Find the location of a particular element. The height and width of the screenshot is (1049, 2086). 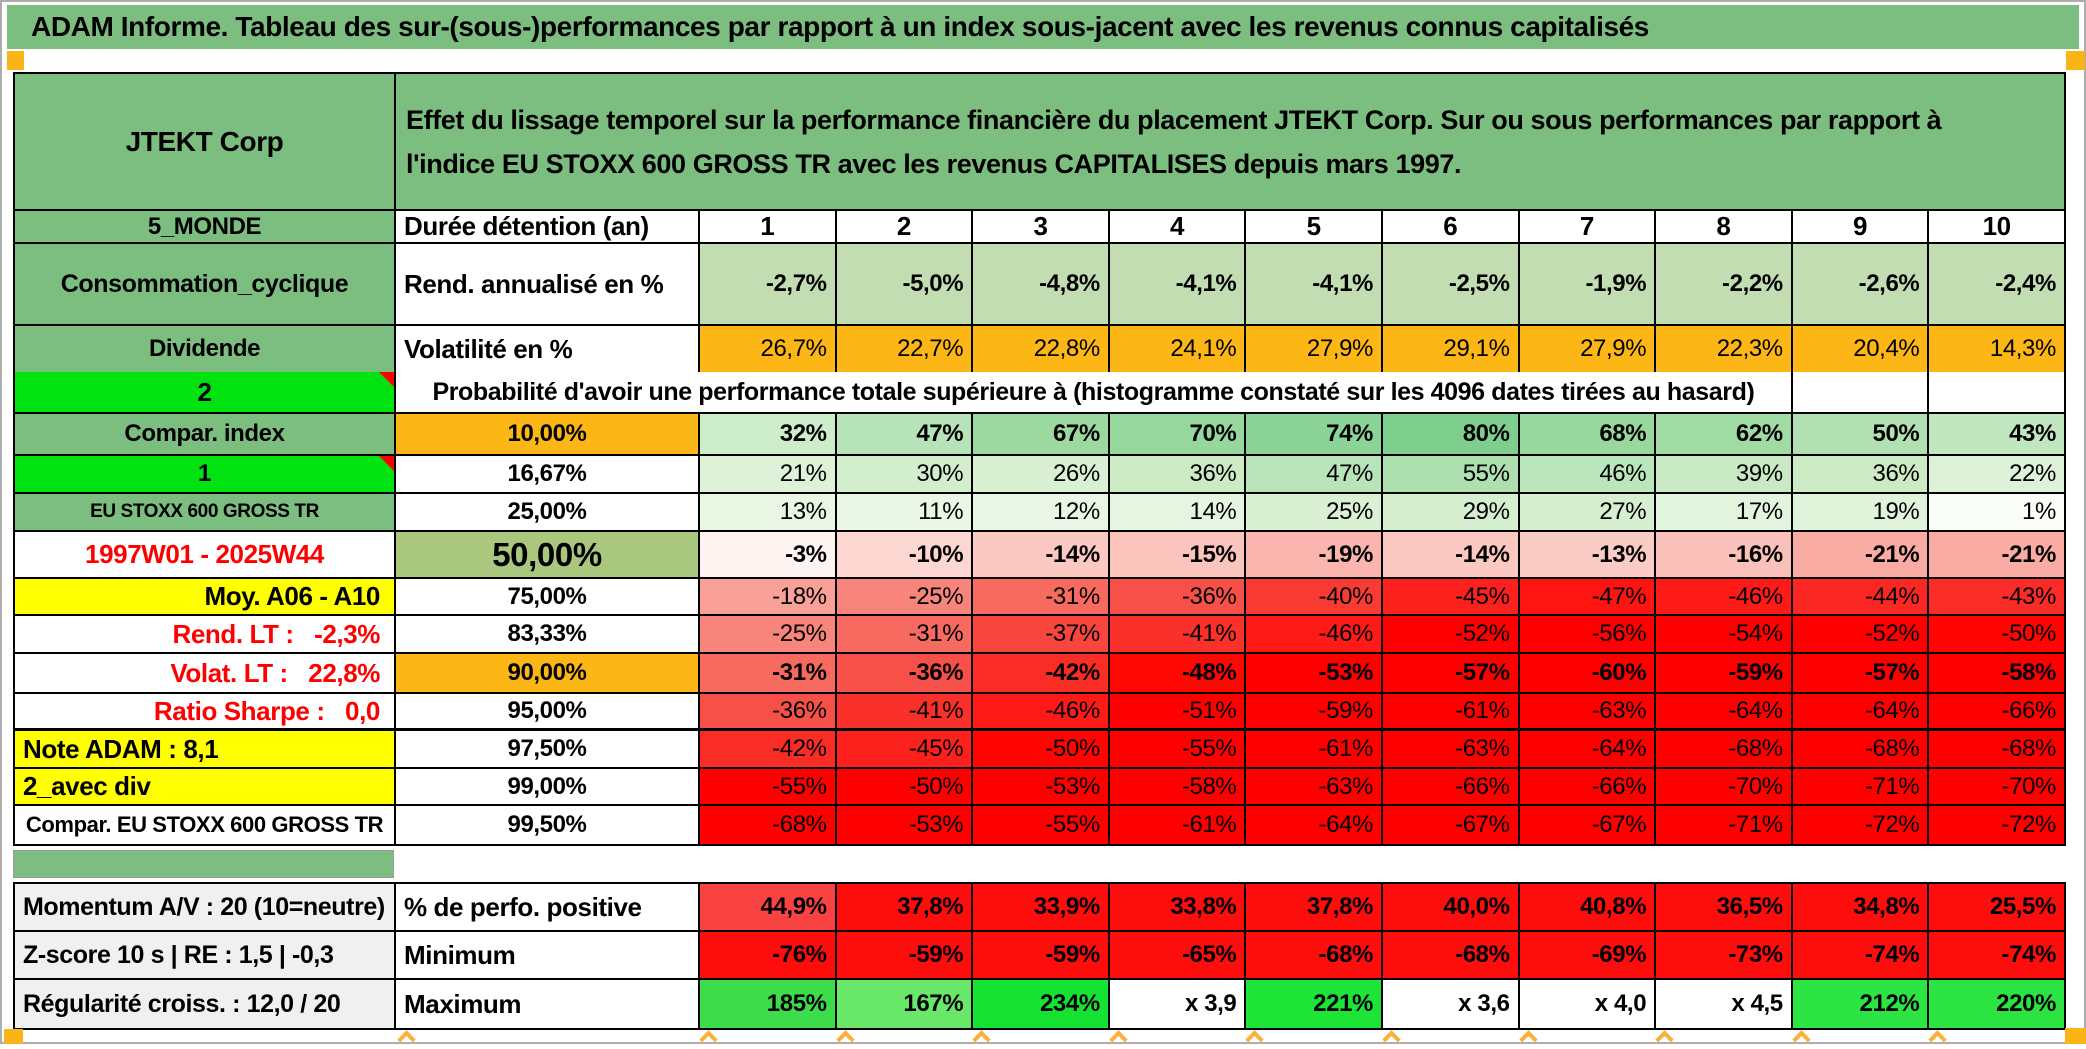

metric-label: Minimum is located at coordinates (546, 955).